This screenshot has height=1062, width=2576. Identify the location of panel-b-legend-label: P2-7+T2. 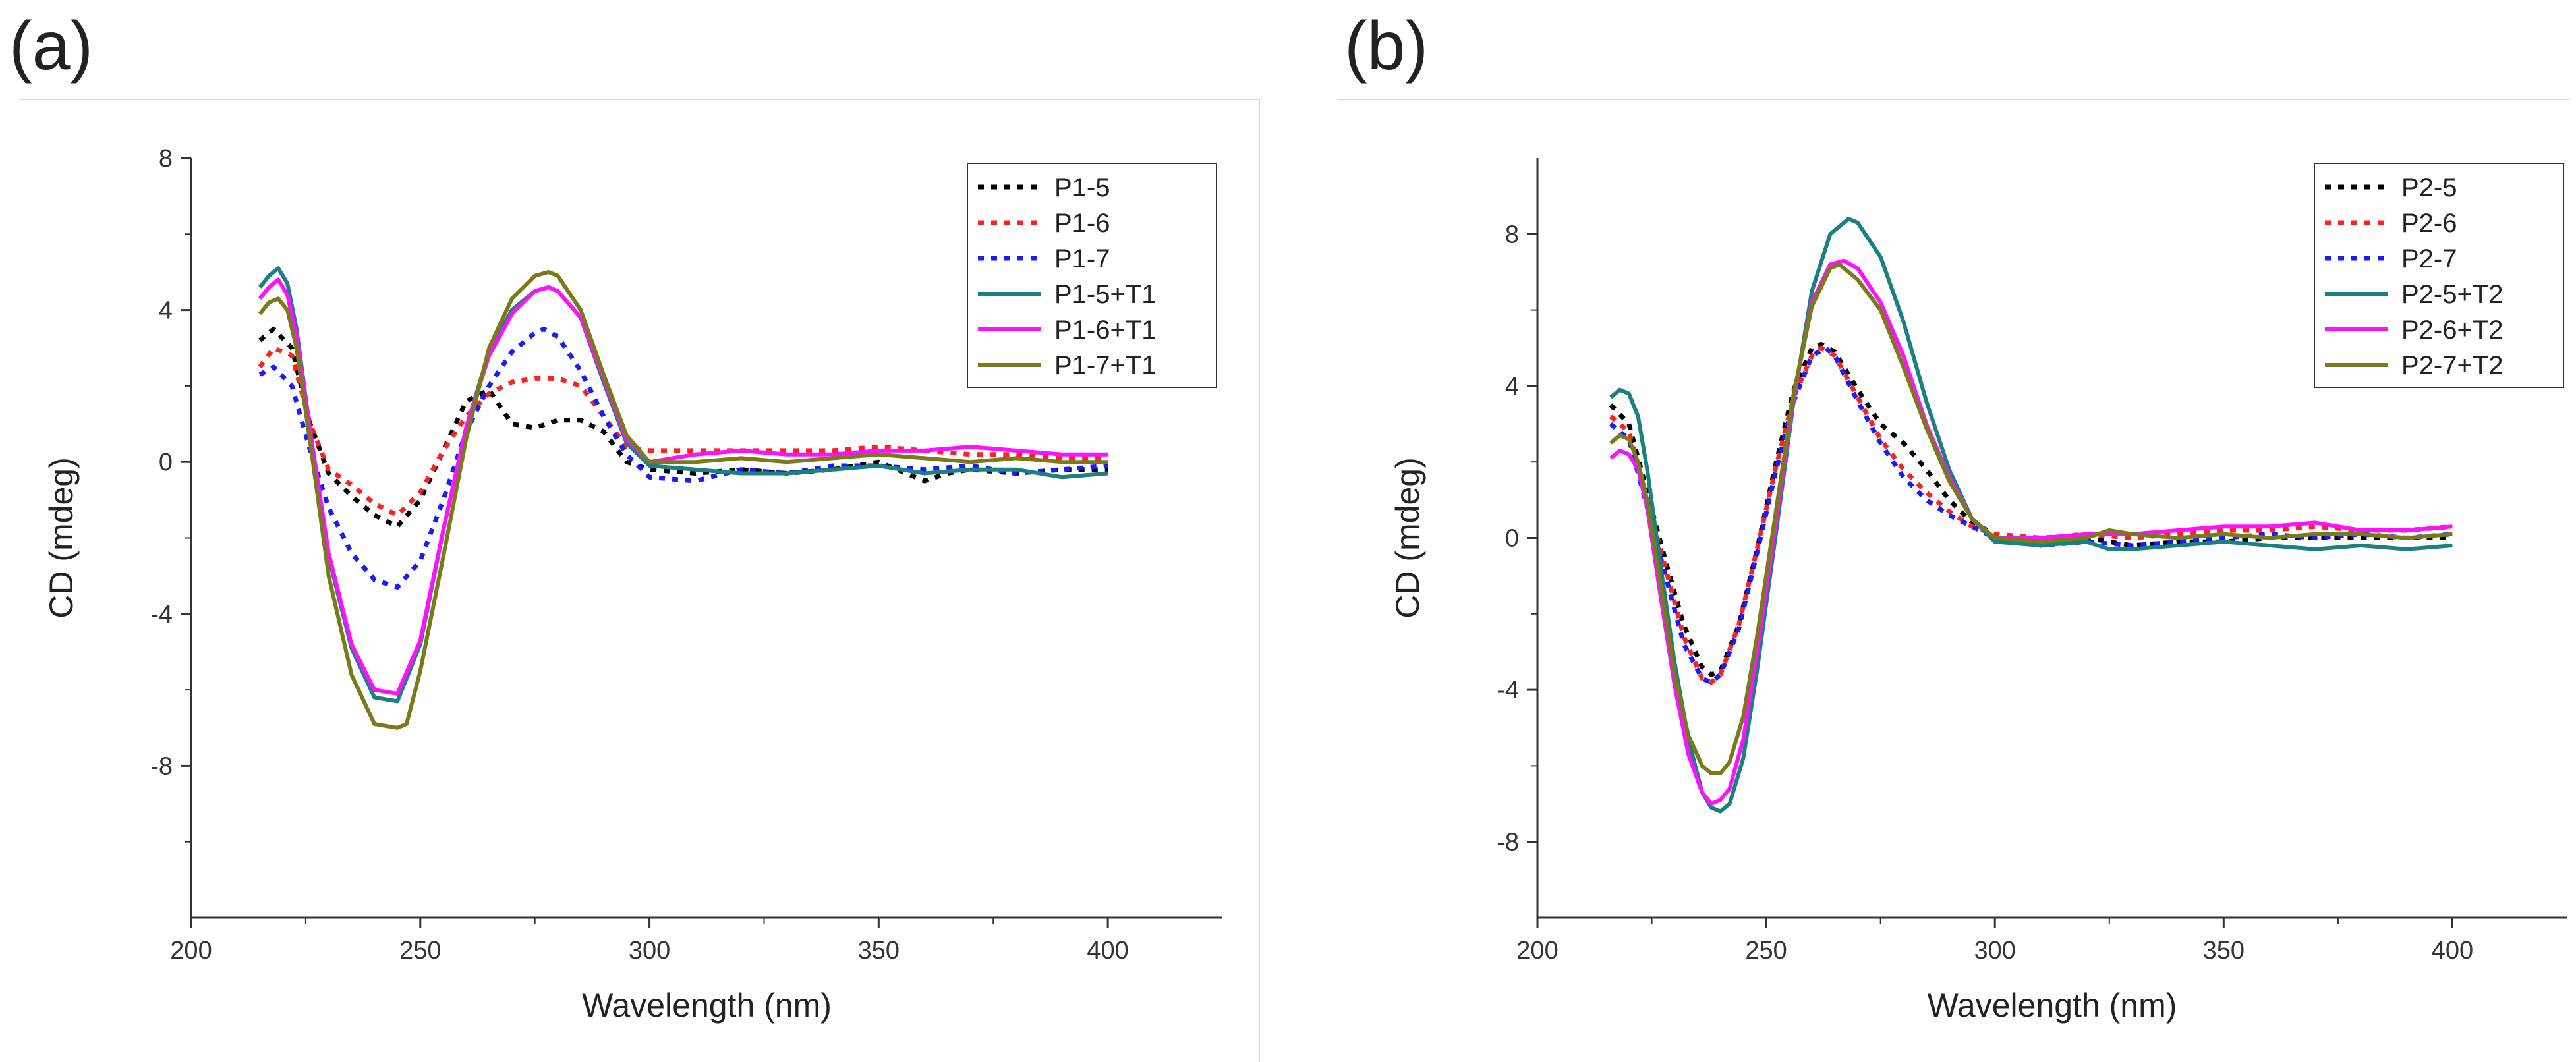
(2452, 366).